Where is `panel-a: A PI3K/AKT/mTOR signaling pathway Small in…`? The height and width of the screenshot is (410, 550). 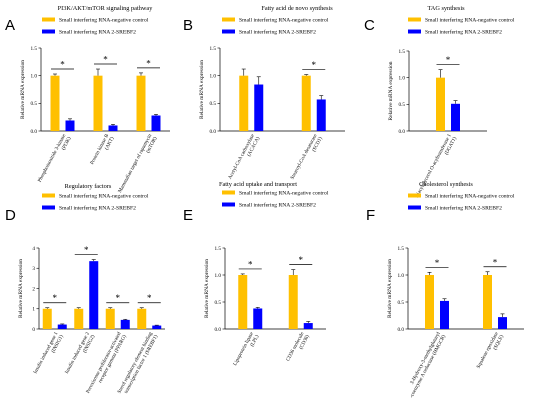 panel-a: A PI3K/AKT/mTOR signaling pathway Small in… is located at coordinates (87, 100).